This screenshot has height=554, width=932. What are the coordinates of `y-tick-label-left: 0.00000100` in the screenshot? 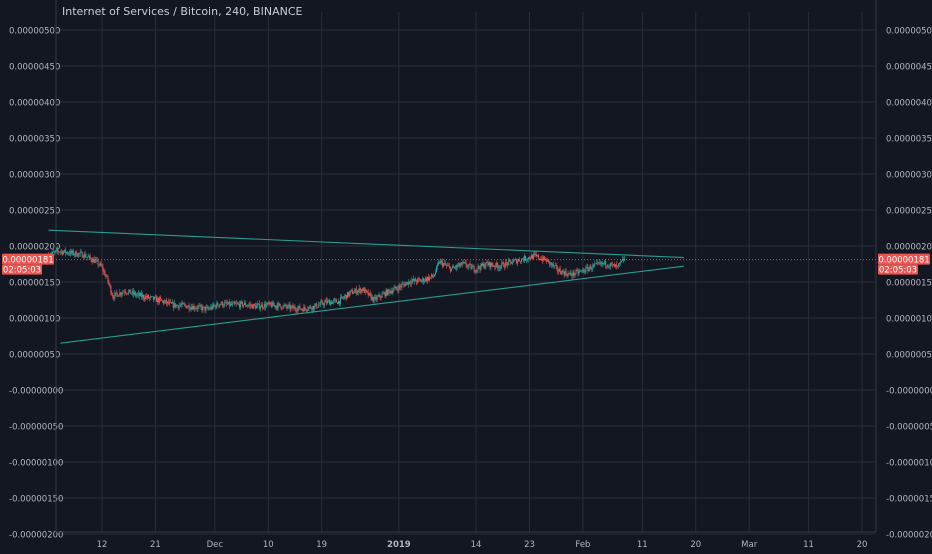 It's located at (34, 320).